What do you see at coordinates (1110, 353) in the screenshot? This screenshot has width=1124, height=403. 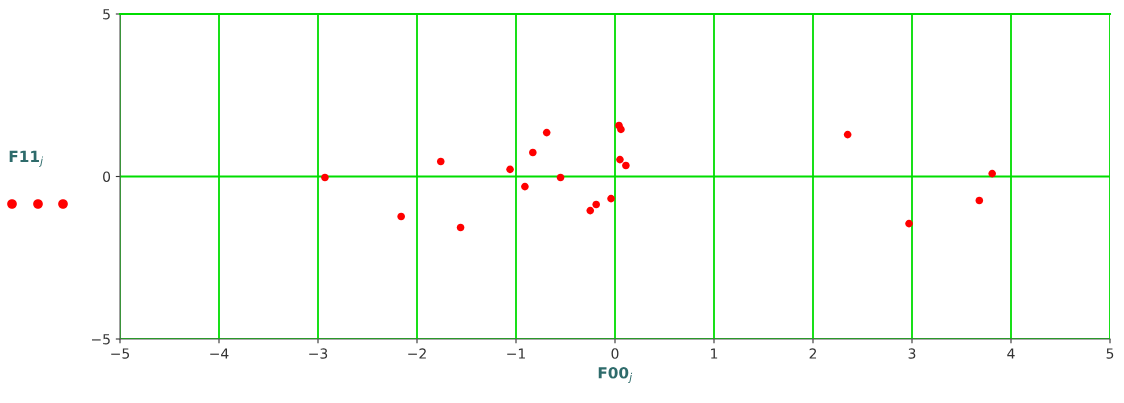 I see `x-tick-label: 5` at bounding box center [1110, 353].